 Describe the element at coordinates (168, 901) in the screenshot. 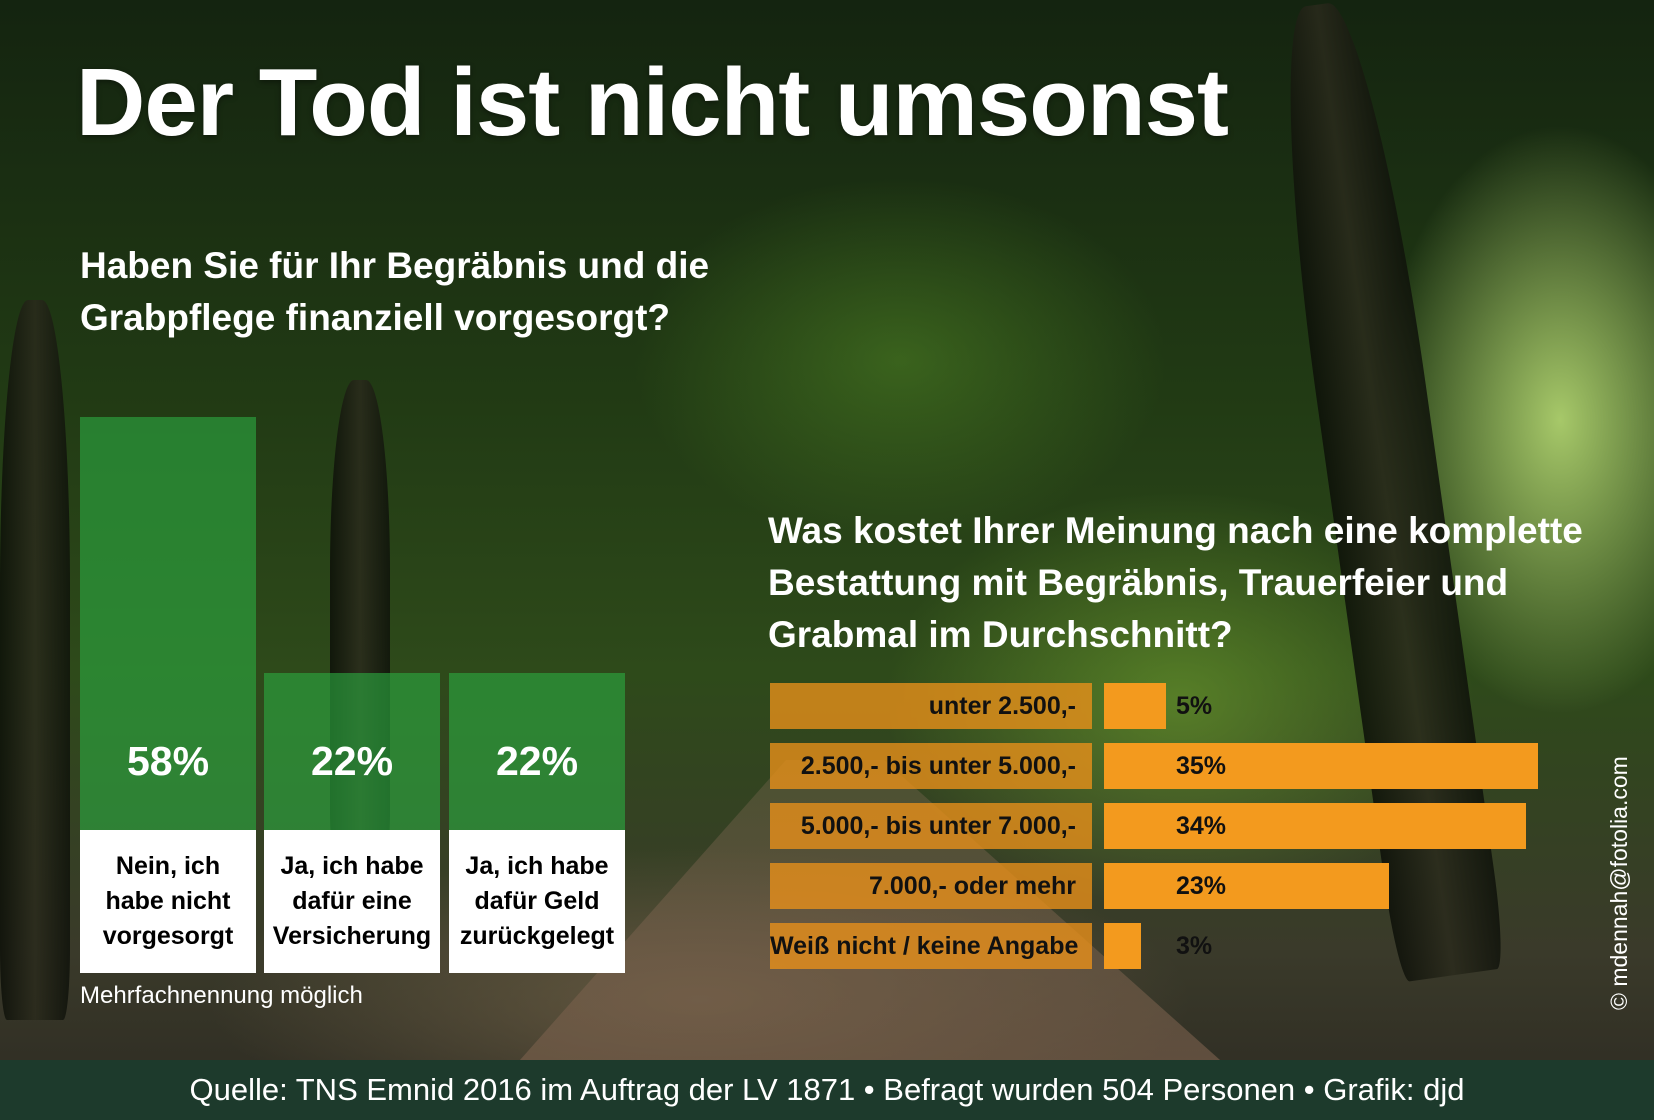

I see `bar-category-label-1: Nein, ich habe nicht vorgesorgt` at that location.